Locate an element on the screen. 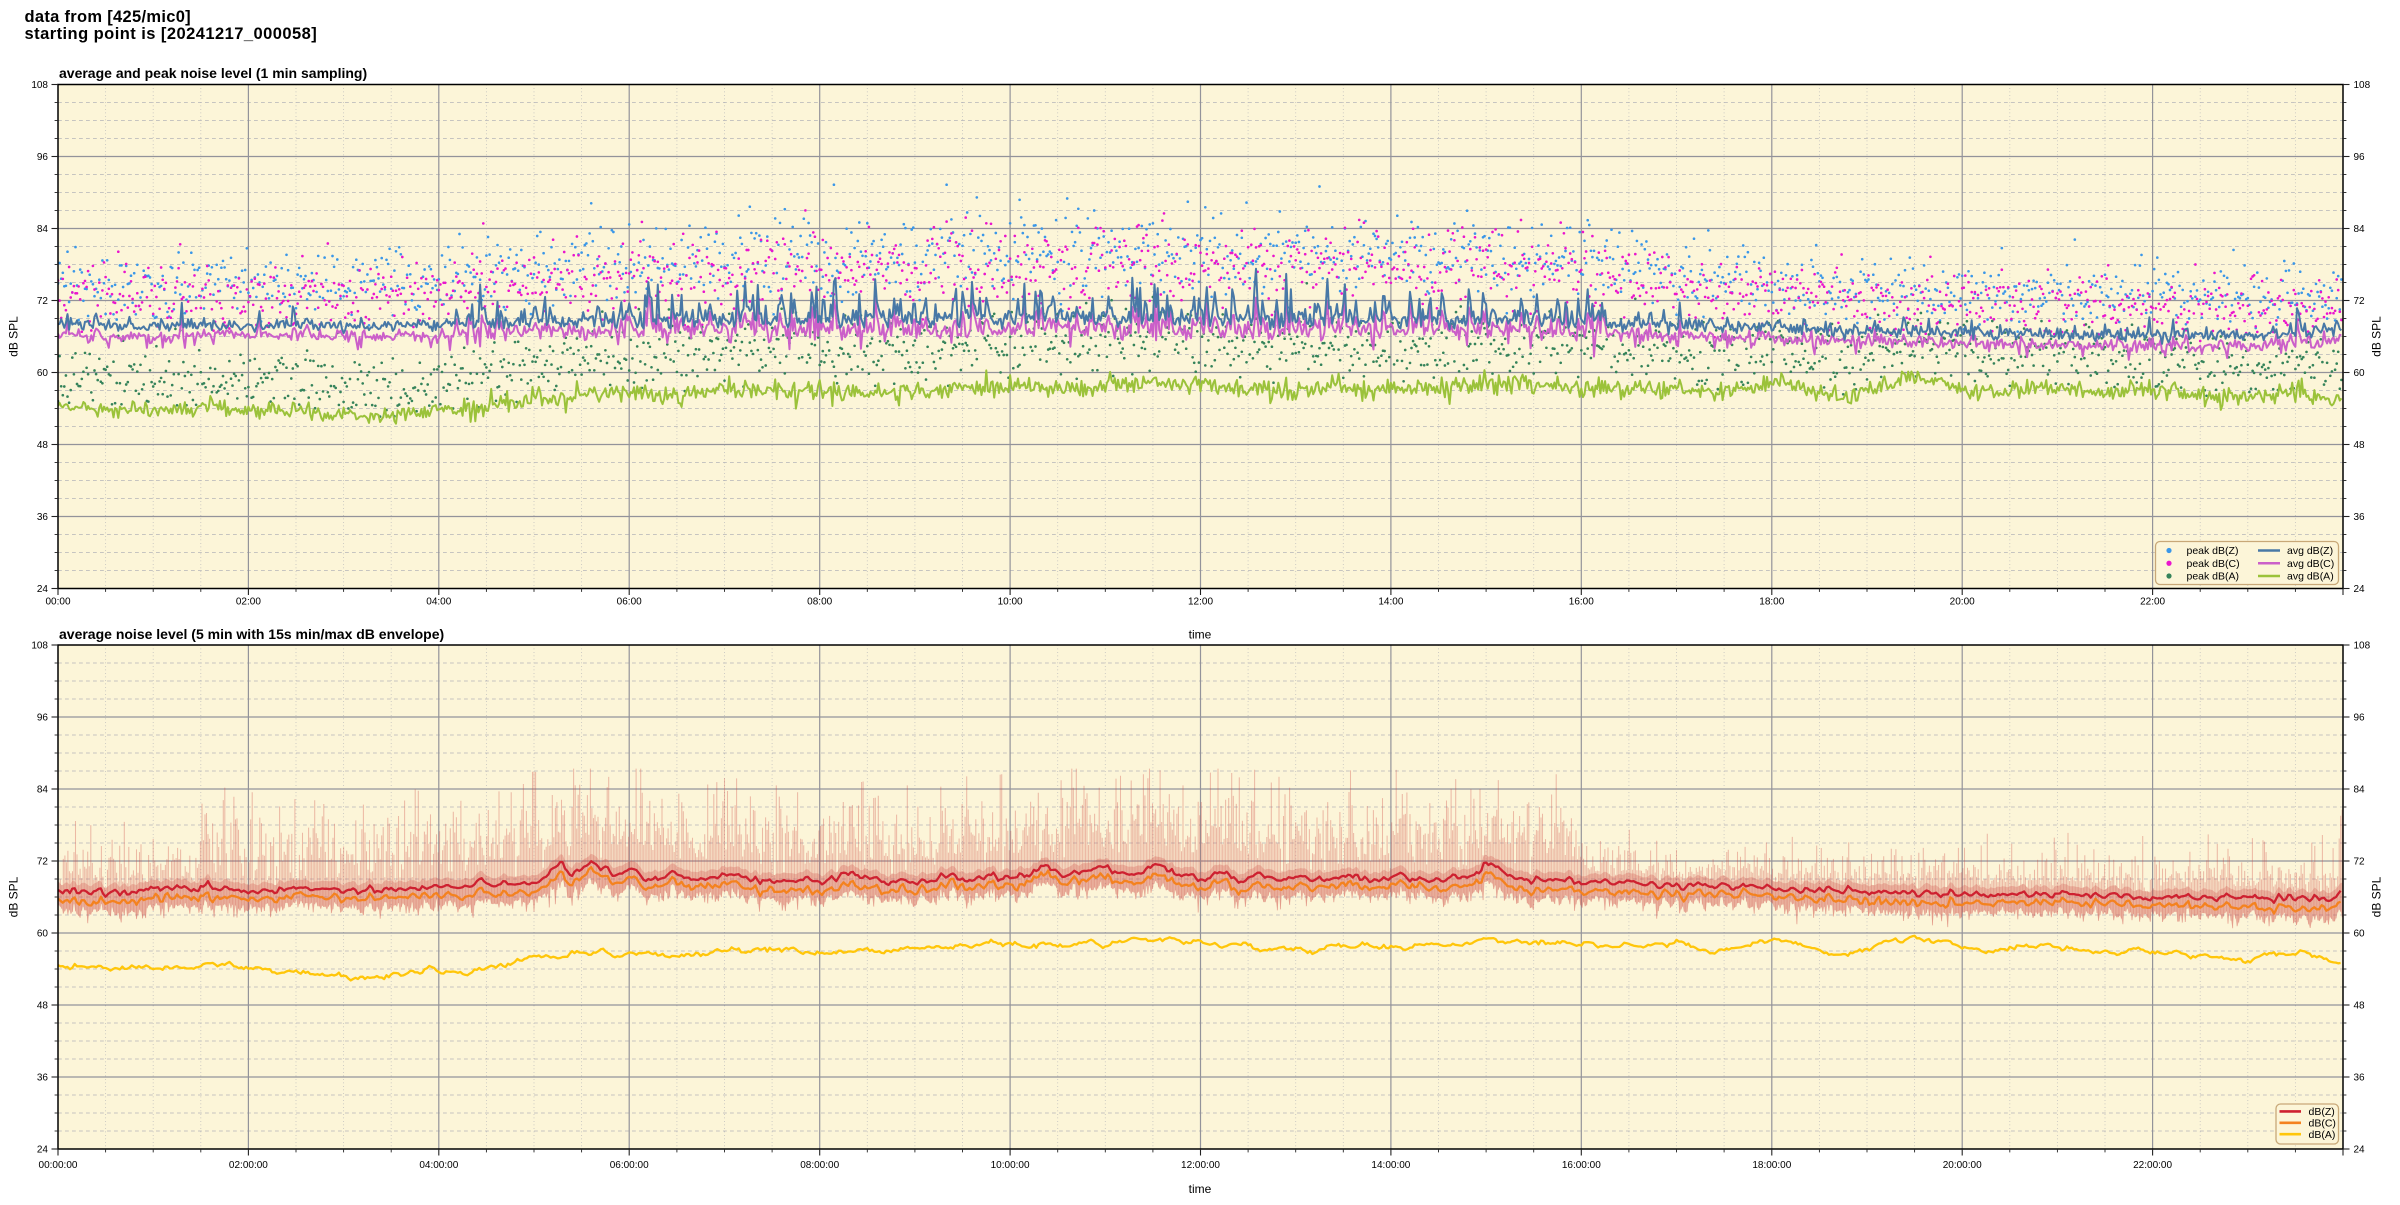 Image resolution: width=2400 pixels, height=1205 pixels. svg-text: avg dB(C) is located at coordinates (2310, 564).